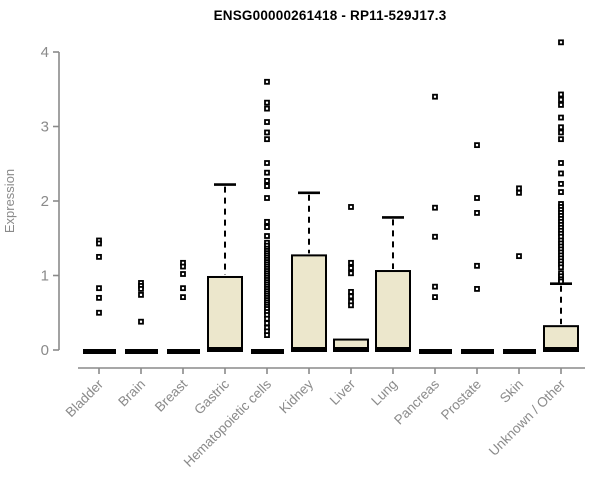 This screenshot has height=500, width=600. What do you see at coordinates (393, 349) in the screenshot?
I see `median-line-lung` at bounding box center [393, 349].